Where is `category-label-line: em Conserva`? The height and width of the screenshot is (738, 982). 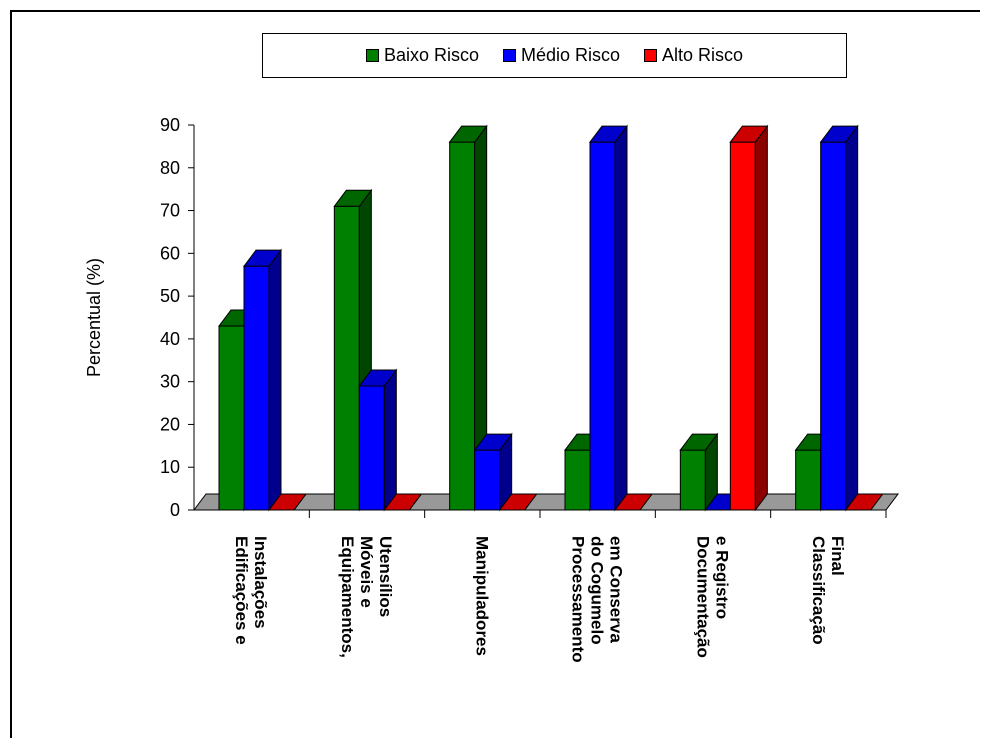 category-label-line: em Conserva is located at coordinates (616, 589).